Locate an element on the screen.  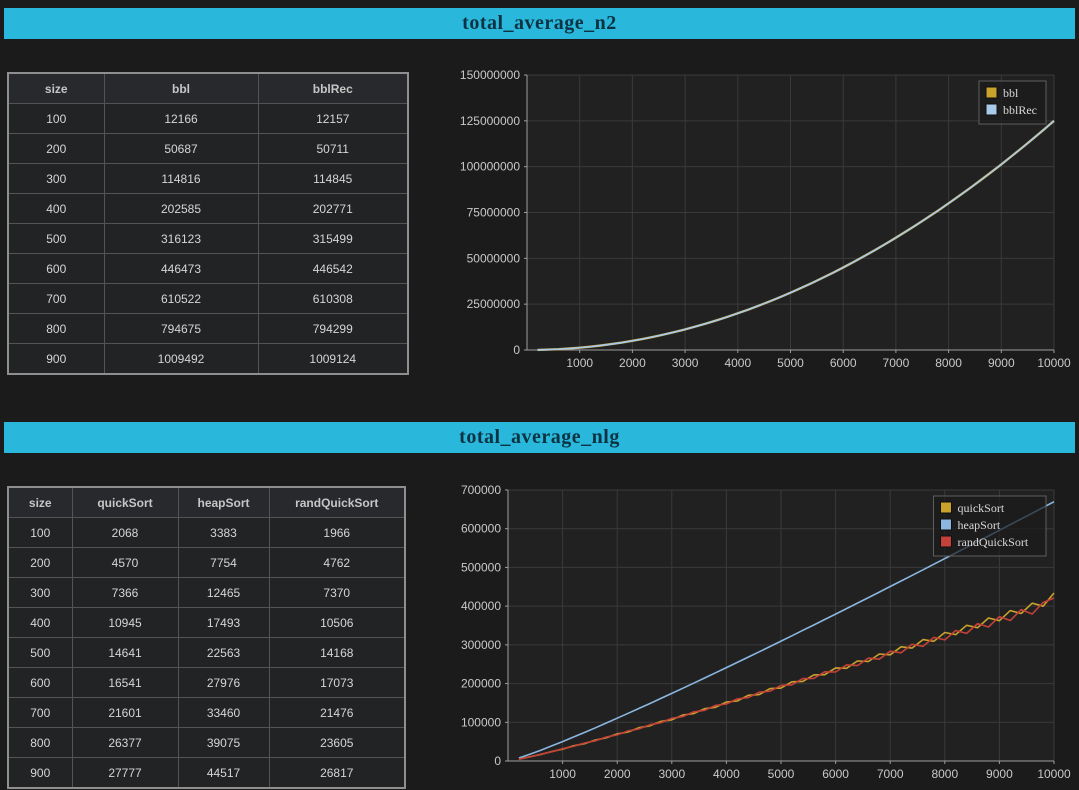
table-cell: 610522 is located at coordinates (181, 298).